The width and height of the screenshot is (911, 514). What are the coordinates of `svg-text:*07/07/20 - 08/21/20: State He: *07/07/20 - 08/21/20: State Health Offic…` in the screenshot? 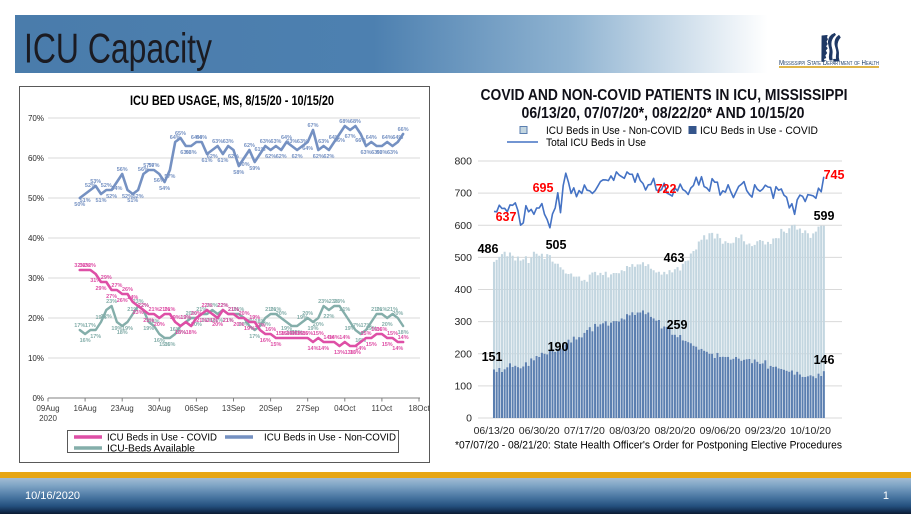 It's located at (648, 446).